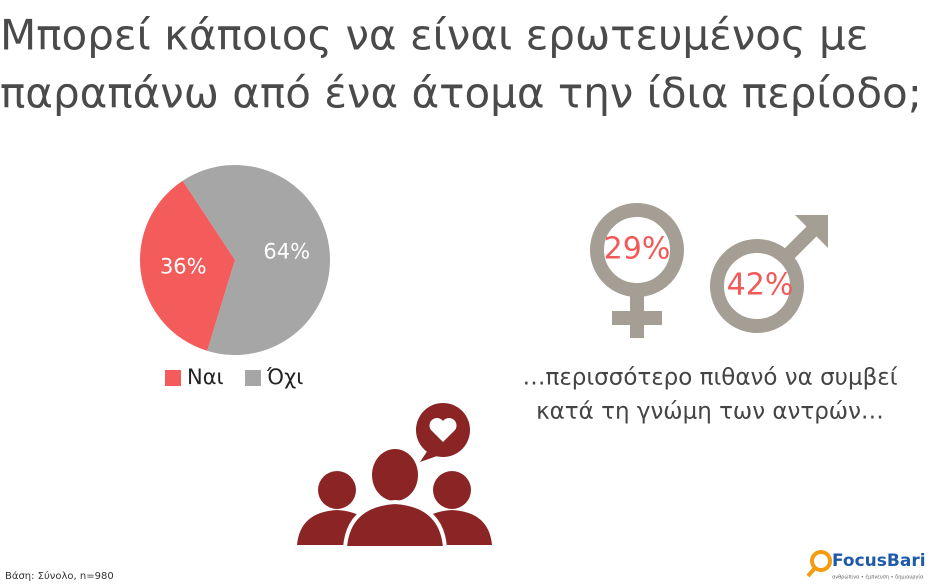 Image resolution: width=943 pixels, height=587 pixels. I want to click on slice-label: 36%, so click(183, 266).